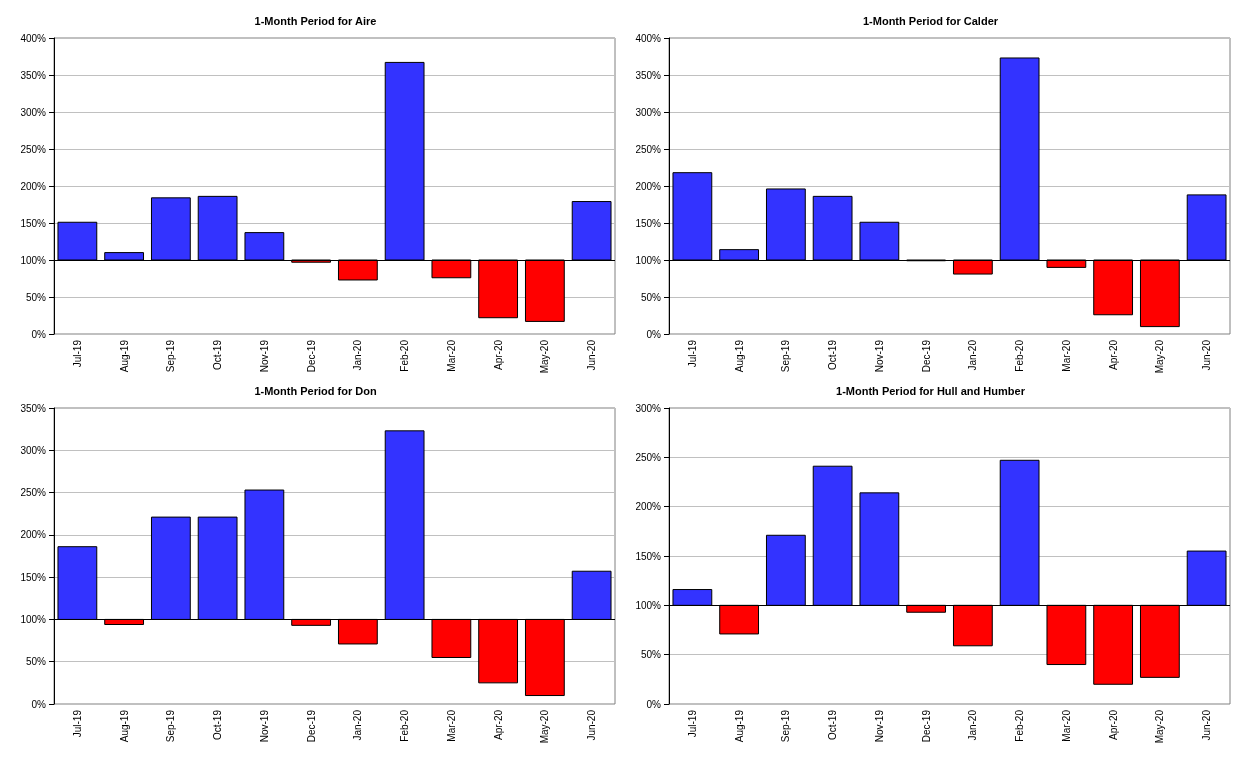  I want to click on chart-title: 1-Month Period for Calder, so click(930, 20).